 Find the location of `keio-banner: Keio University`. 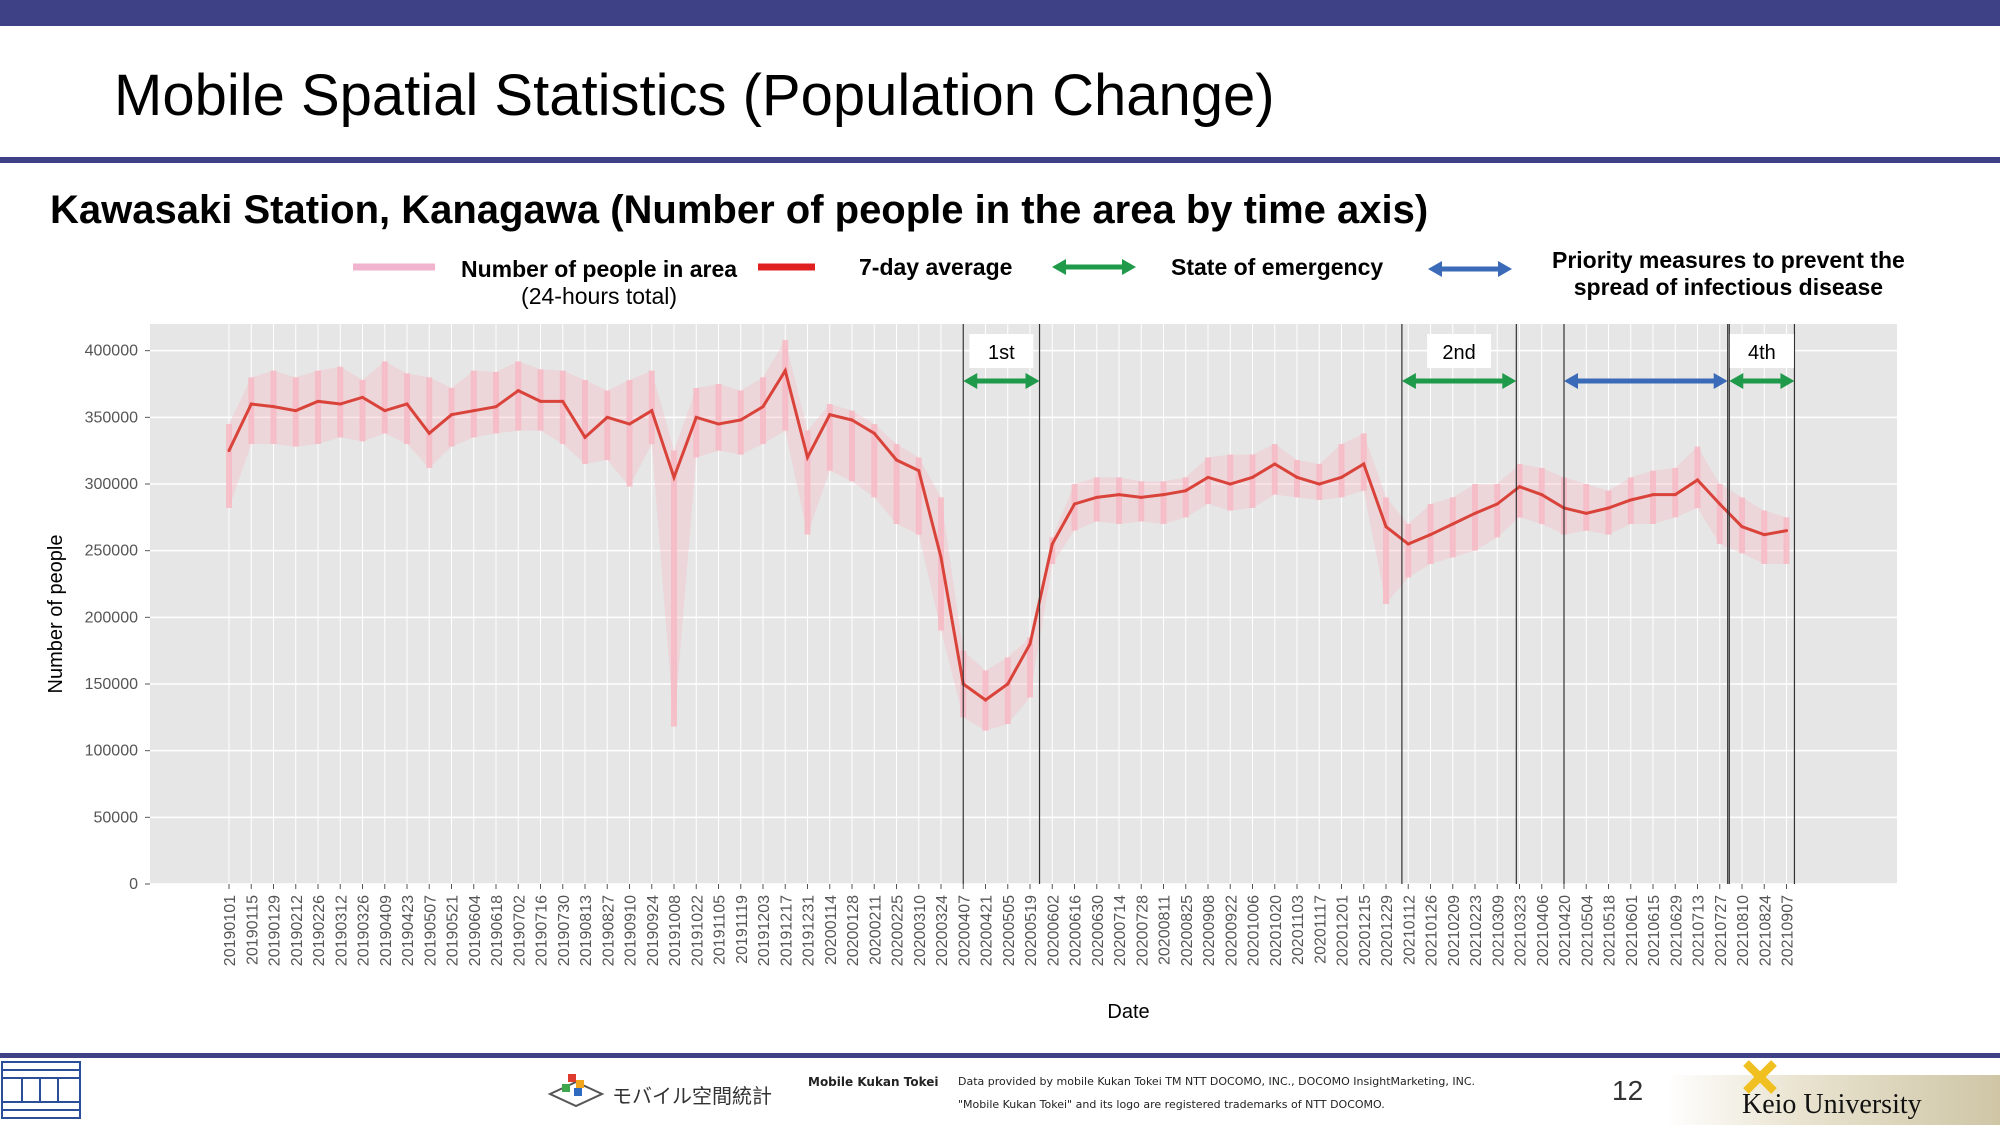

keio-banner: Keio University is located at coordinates (1832, 1092).